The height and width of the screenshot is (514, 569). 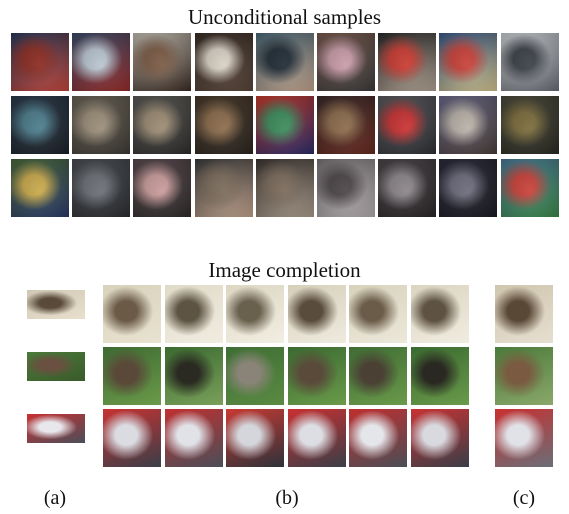 I want to click on image-completion-title: Image completion, so click(x=284, y=270).